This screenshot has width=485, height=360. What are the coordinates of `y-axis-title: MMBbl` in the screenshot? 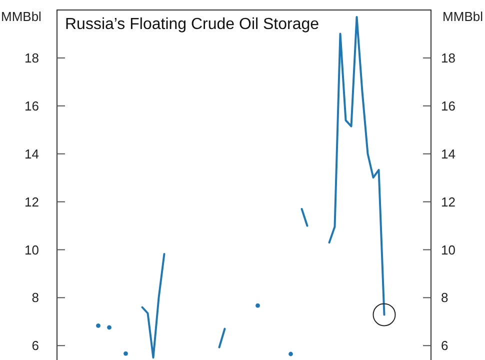 It's located at (21, 16).